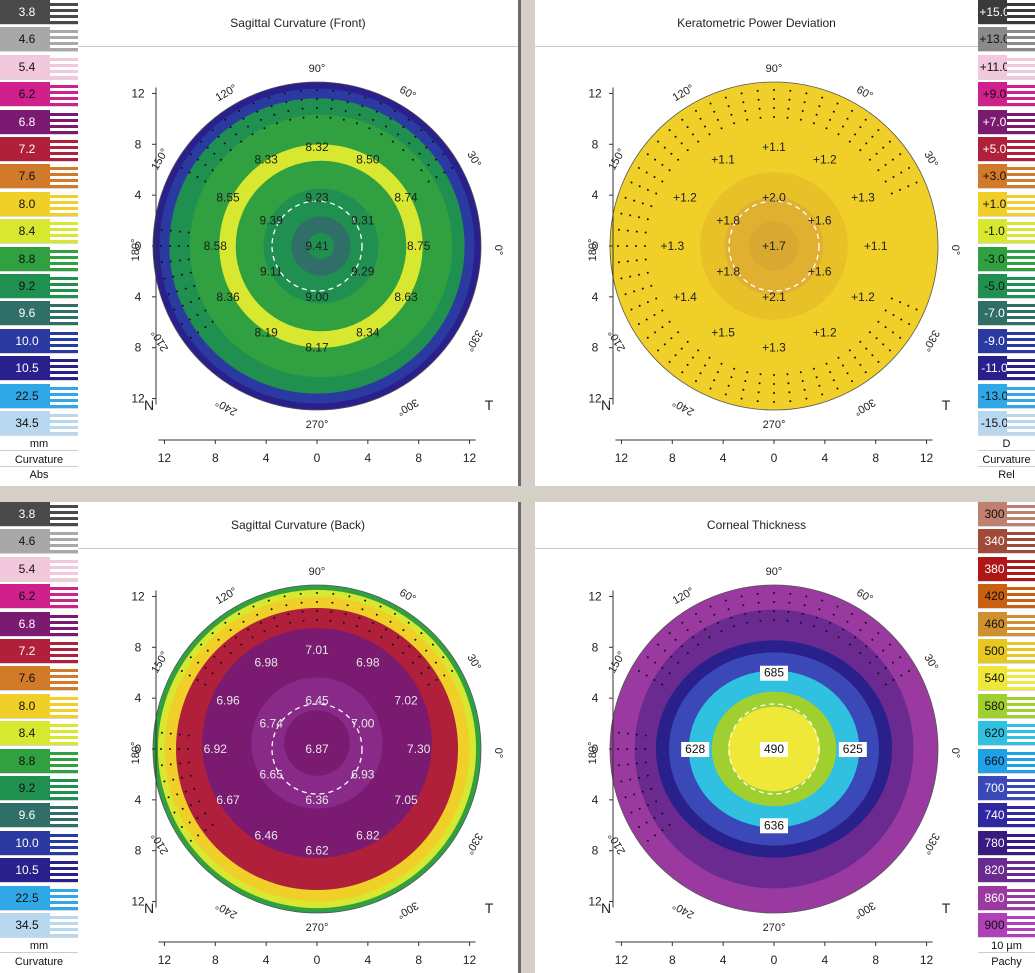  What do you see at coordinates (774, 673) in the screenshot?
I see `thickness-value-label: 685` at bounding box center [774, 673].